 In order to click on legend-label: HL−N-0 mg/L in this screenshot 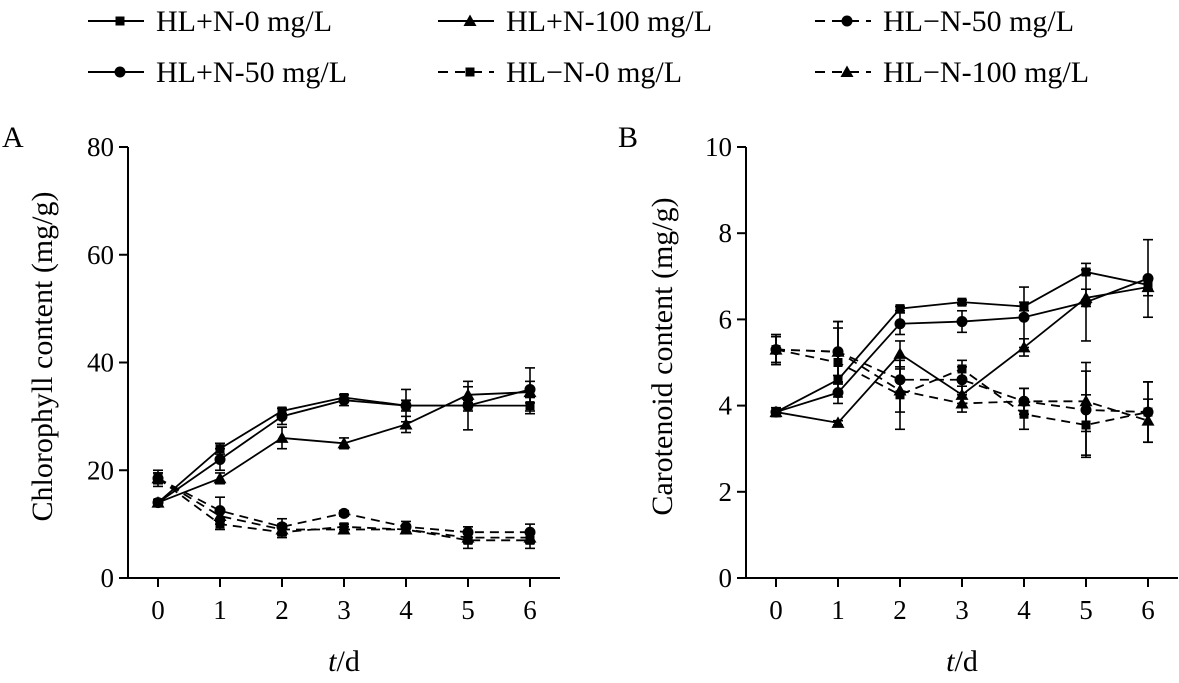, I will do `click(594, 72)`.